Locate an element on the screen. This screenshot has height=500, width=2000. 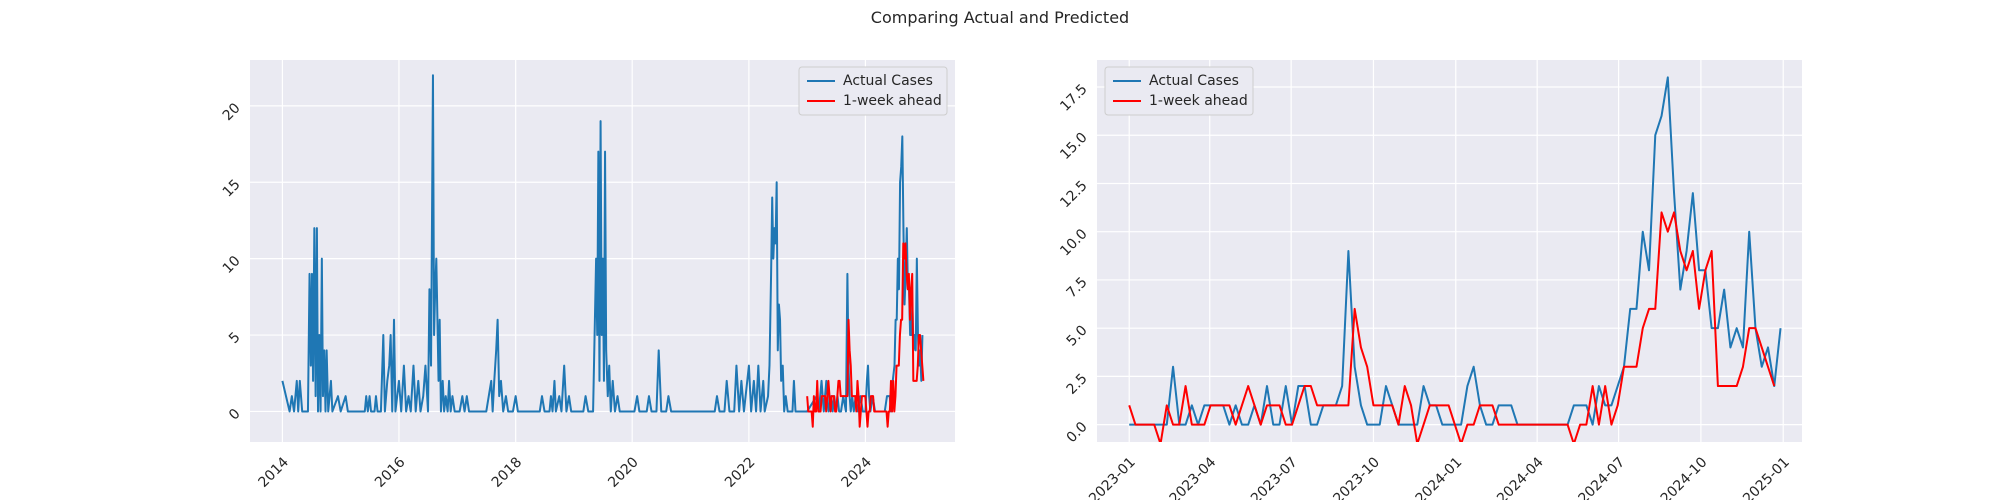
chart-2-legend: Actual Cases 1-week ahead is located at coordinates (1179, 91).